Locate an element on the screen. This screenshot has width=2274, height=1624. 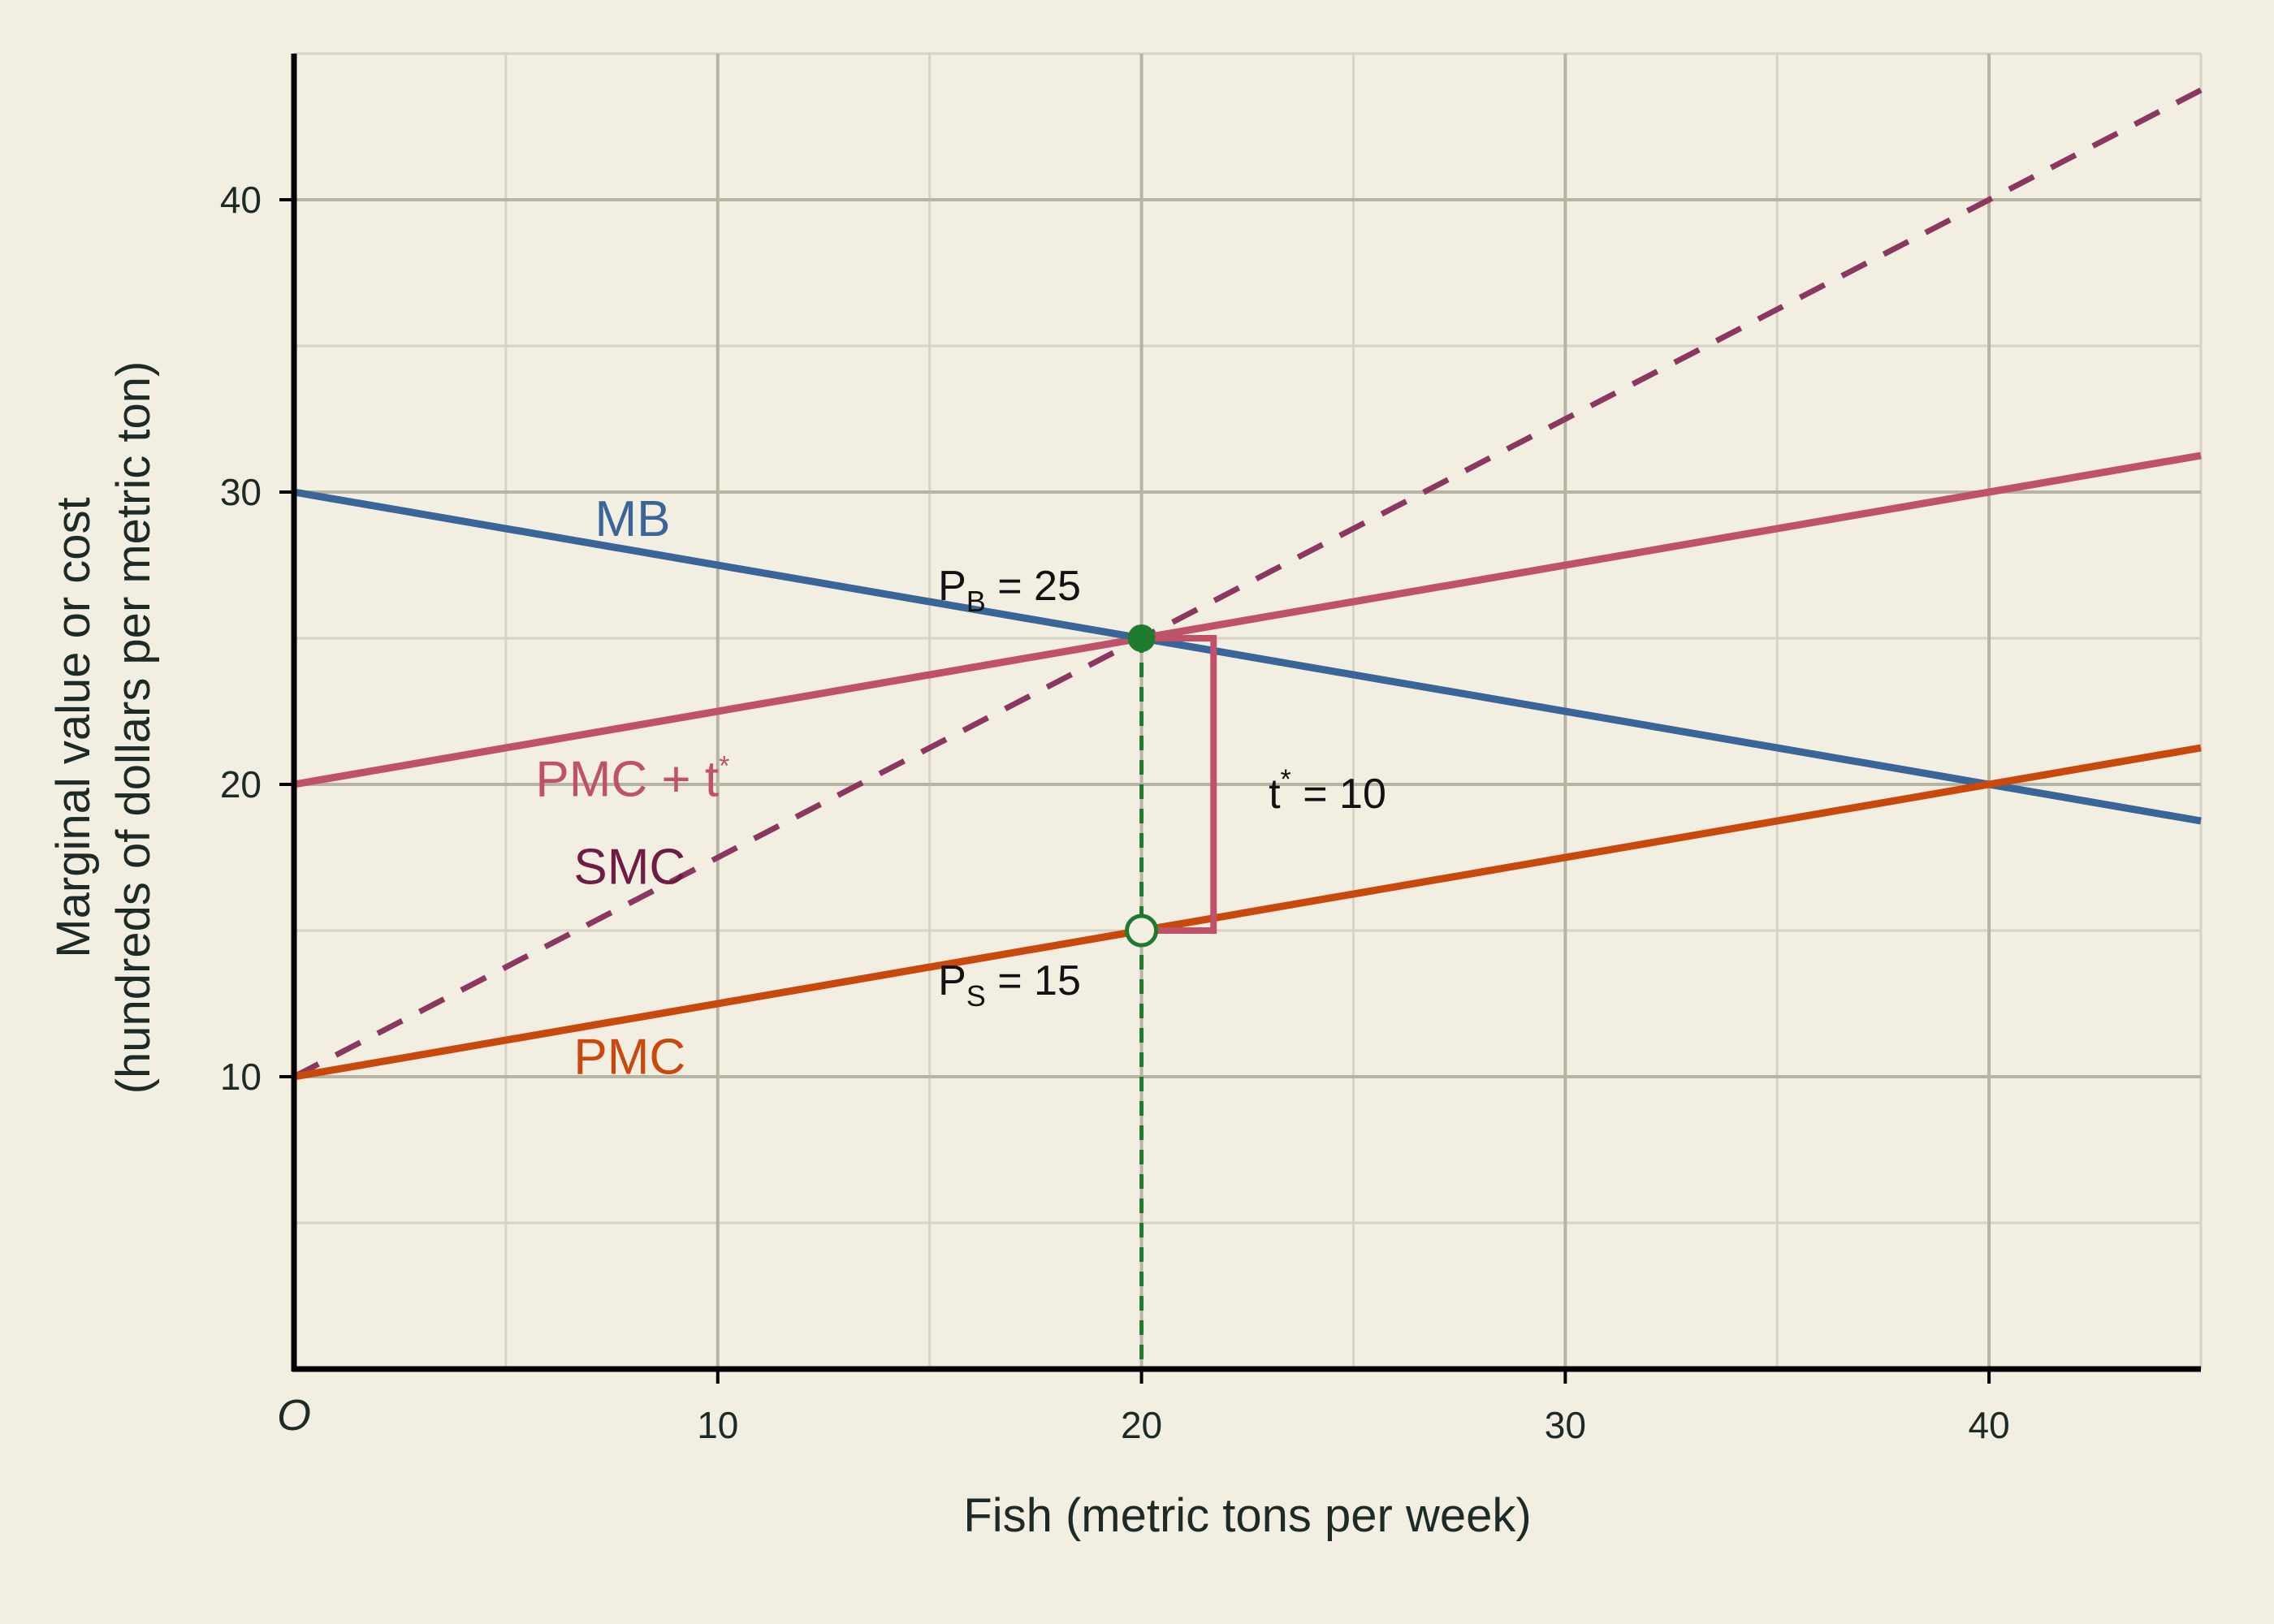
x-tick-label: 40 is located at coordinates (1989, 1425).